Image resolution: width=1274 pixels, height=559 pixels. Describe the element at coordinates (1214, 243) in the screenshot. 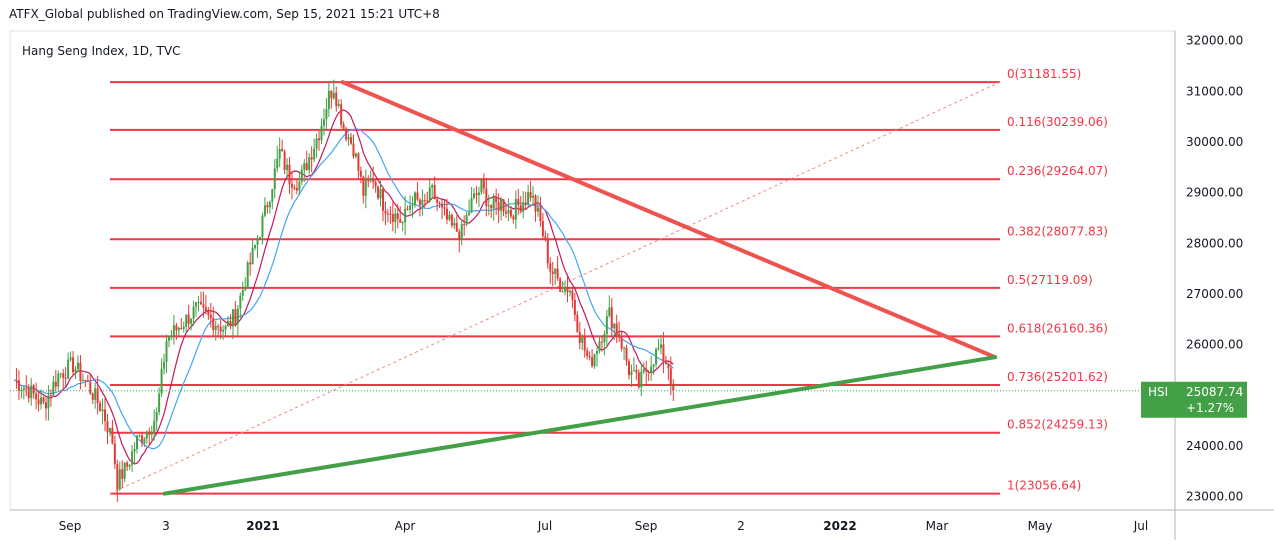

I see `y-tick-label: 28000.00` at that location.